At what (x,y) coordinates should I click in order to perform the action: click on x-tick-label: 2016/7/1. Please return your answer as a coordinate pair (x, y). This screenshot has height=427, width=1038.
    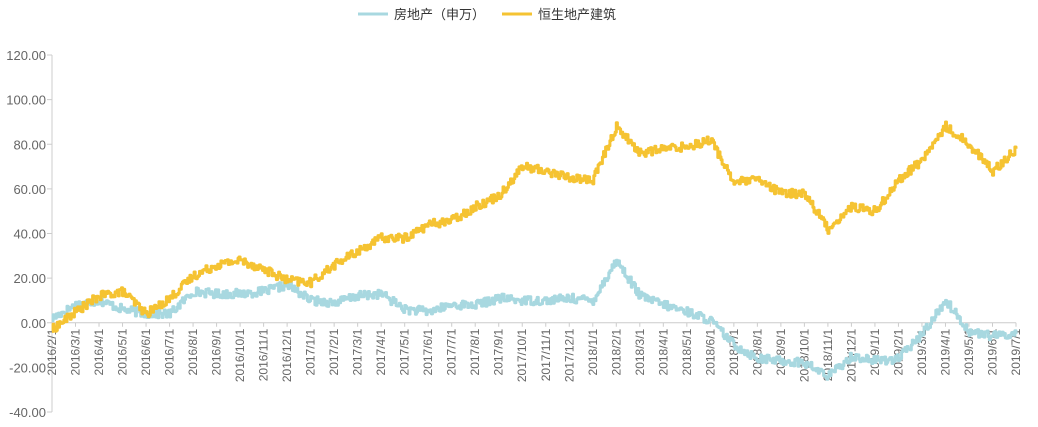
    Looking at the image, I should click on (170, 351).